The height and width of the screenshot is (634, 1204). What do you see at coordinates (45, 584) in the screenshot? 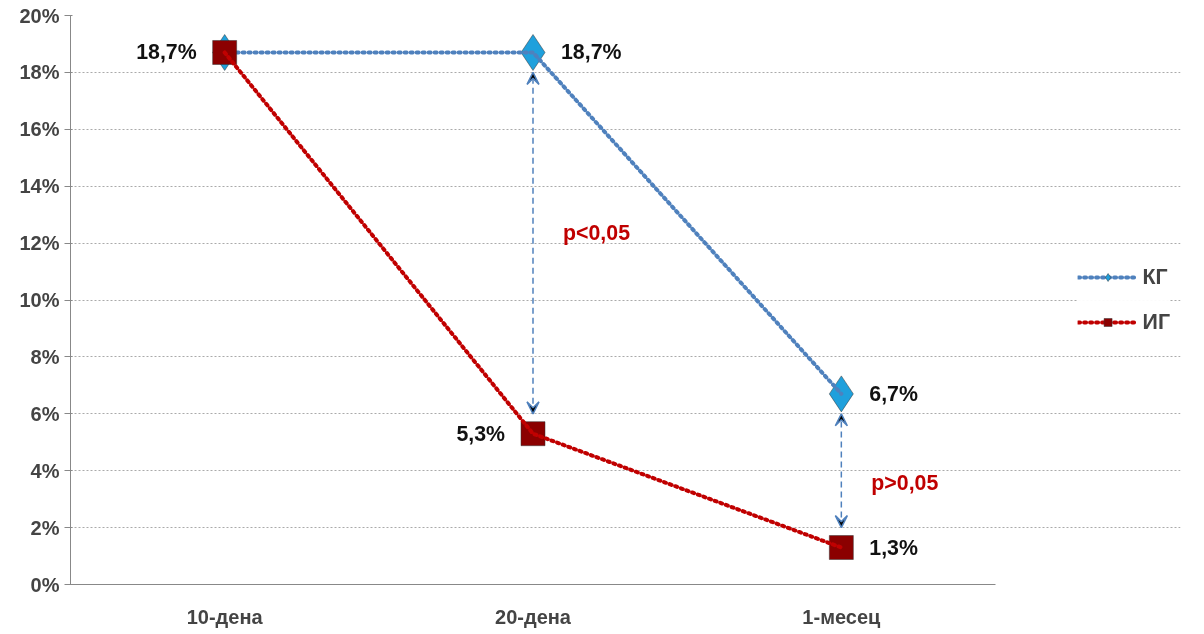
I see `y-tick-label: 0%` at bounding box center [45, 584].